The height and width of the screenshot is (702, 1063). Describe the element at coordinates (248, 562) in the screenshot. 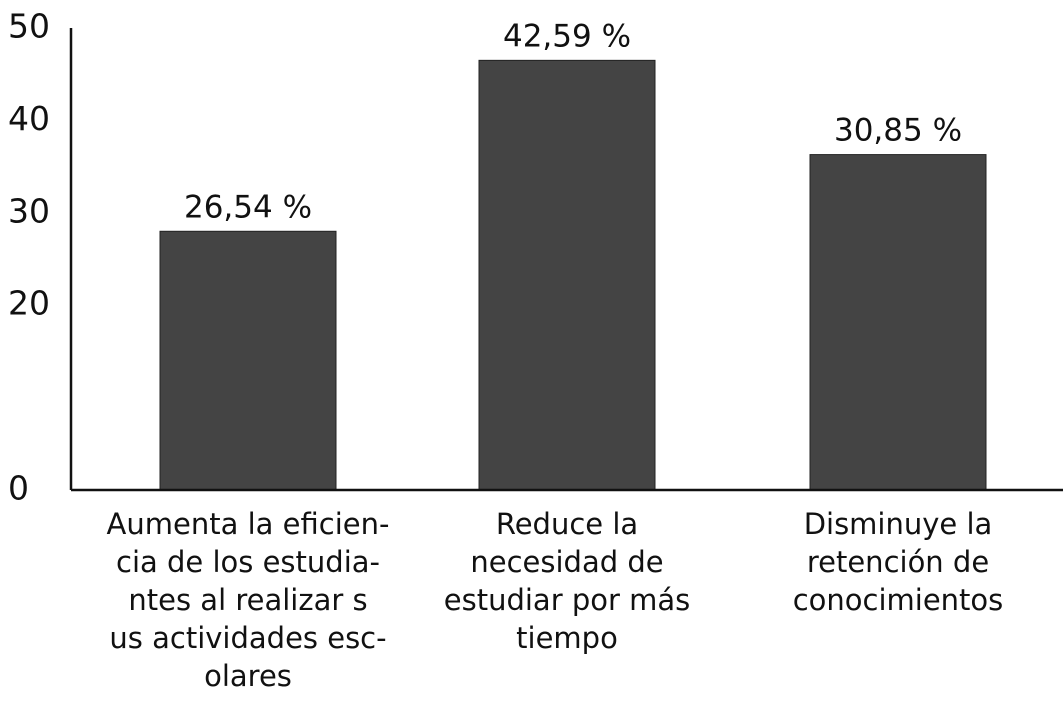

I see `category-label-1-line-2: cia de los estudia-` at that location.